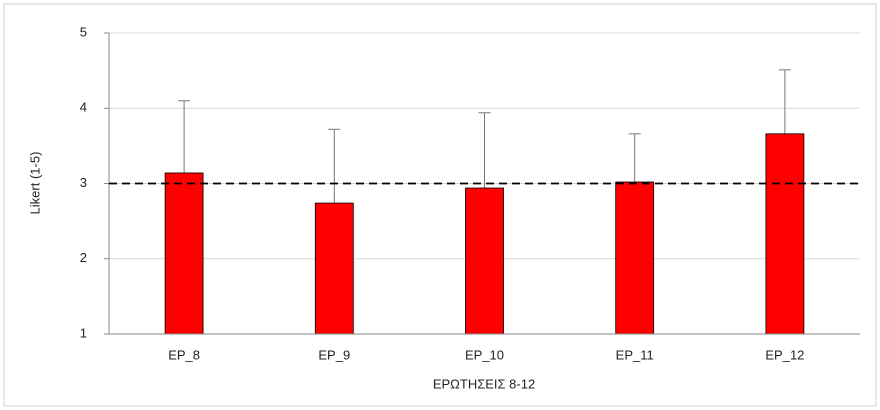  What do you see at coordinates (34, 183) in the screenshot?
I see `y-axis-label: Likert (1-5)` at bounding box center [34, 183].